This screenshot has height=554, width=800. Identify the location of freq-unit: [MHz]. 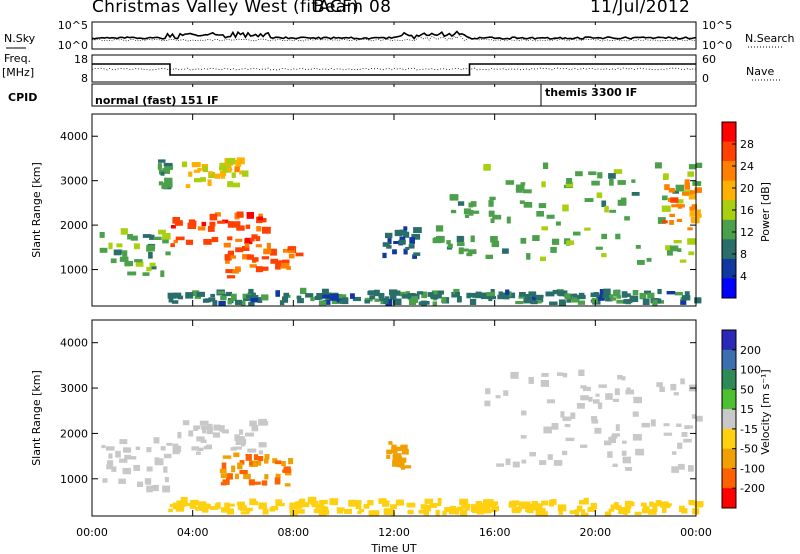
(18, 72).